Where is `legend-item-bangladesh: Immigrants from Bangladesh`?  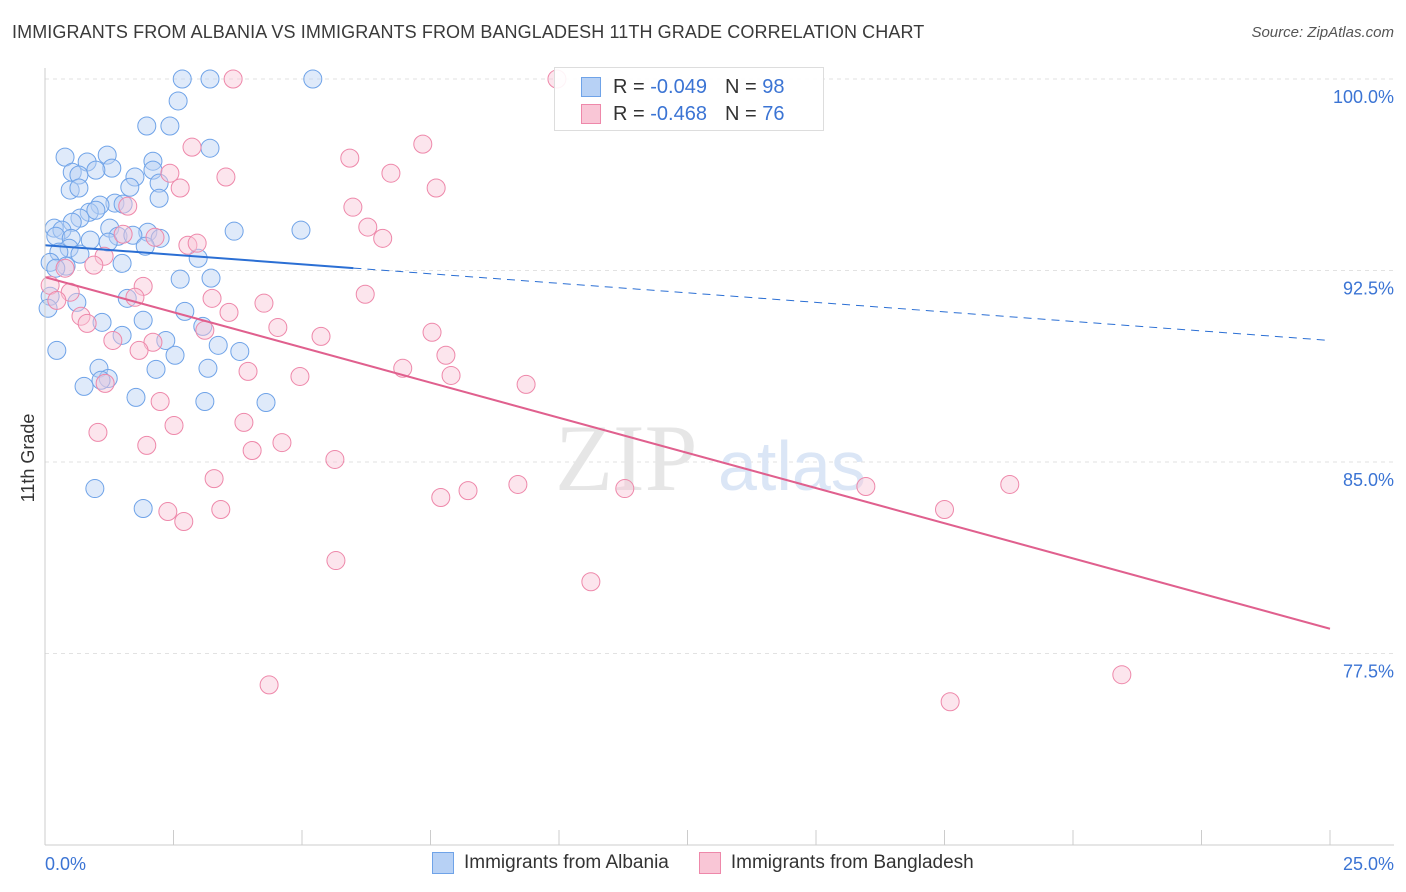
legend-item-bangladesh: Immigrants from Bangladesh is located at coordinates (836, 863).